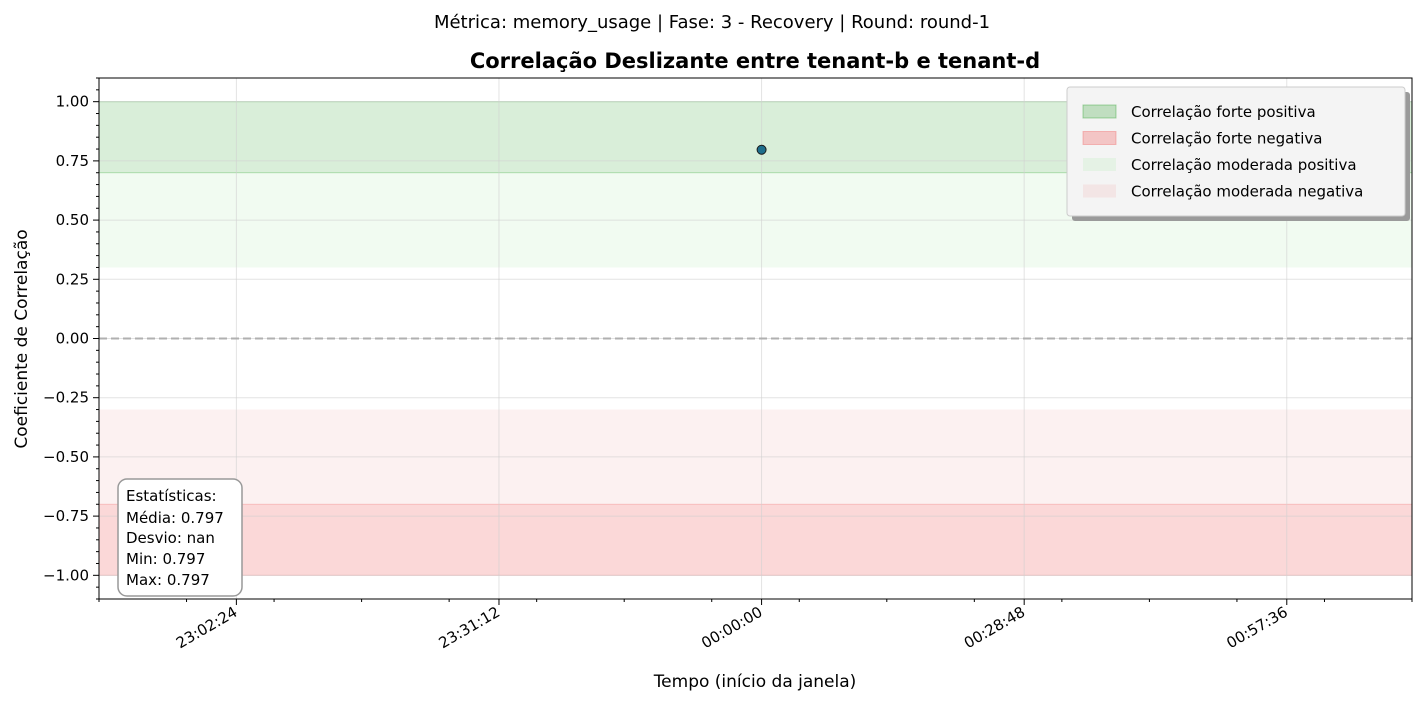 Image resolution: width=1424 pixels, height=702 pixels. What do you see at coordinates (731, 627) in the screenshot?
I see `x-tick-label: 00:00:00` at bounding box center [731, 627].